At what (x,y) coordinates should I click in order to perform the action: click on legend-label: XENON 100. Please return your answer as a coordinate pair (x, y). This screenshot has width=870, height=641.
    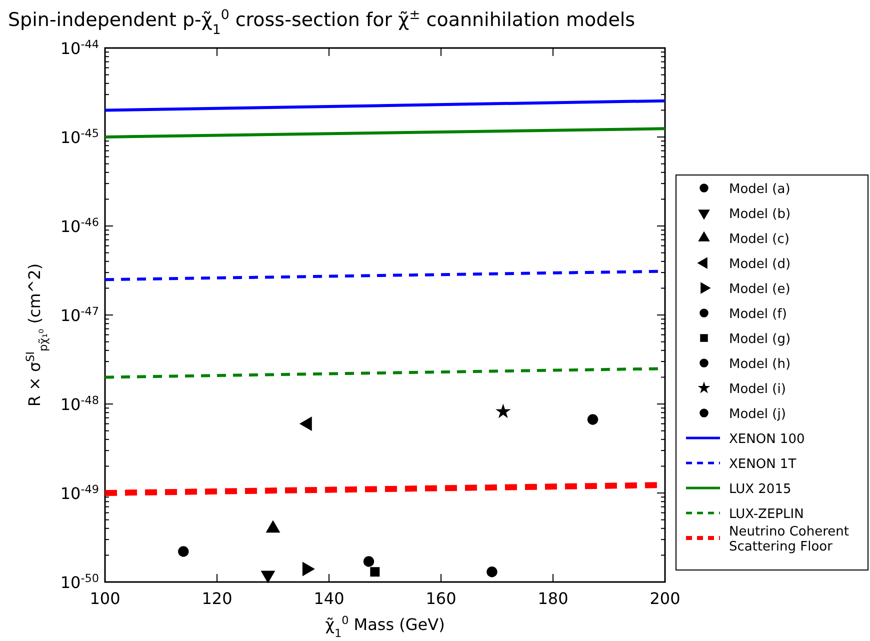
    Looking at the image, I should click on (767, 439).